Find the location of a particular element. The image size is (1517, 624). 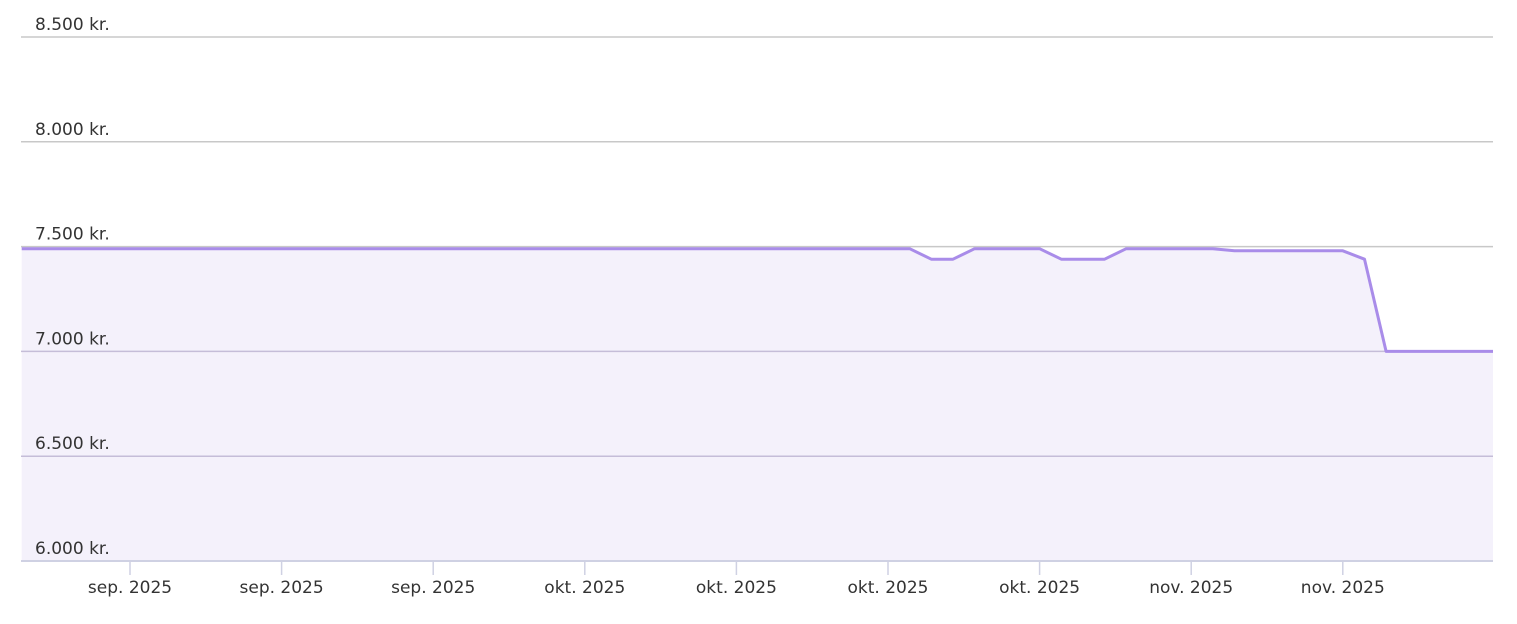

y-tick-label: 7.500 kr. is located at coordinates (72, 235).